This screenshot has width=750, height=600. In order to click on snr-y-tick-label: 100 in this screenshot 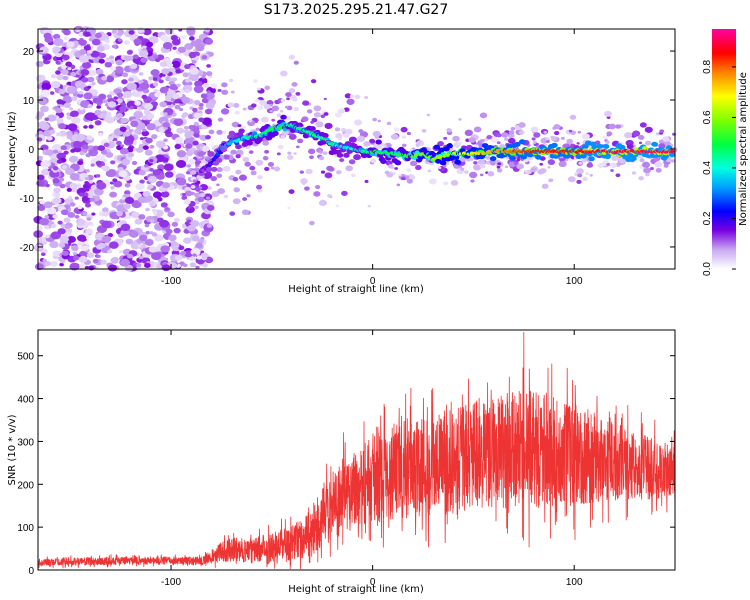, I will do `click(25, 528)`.